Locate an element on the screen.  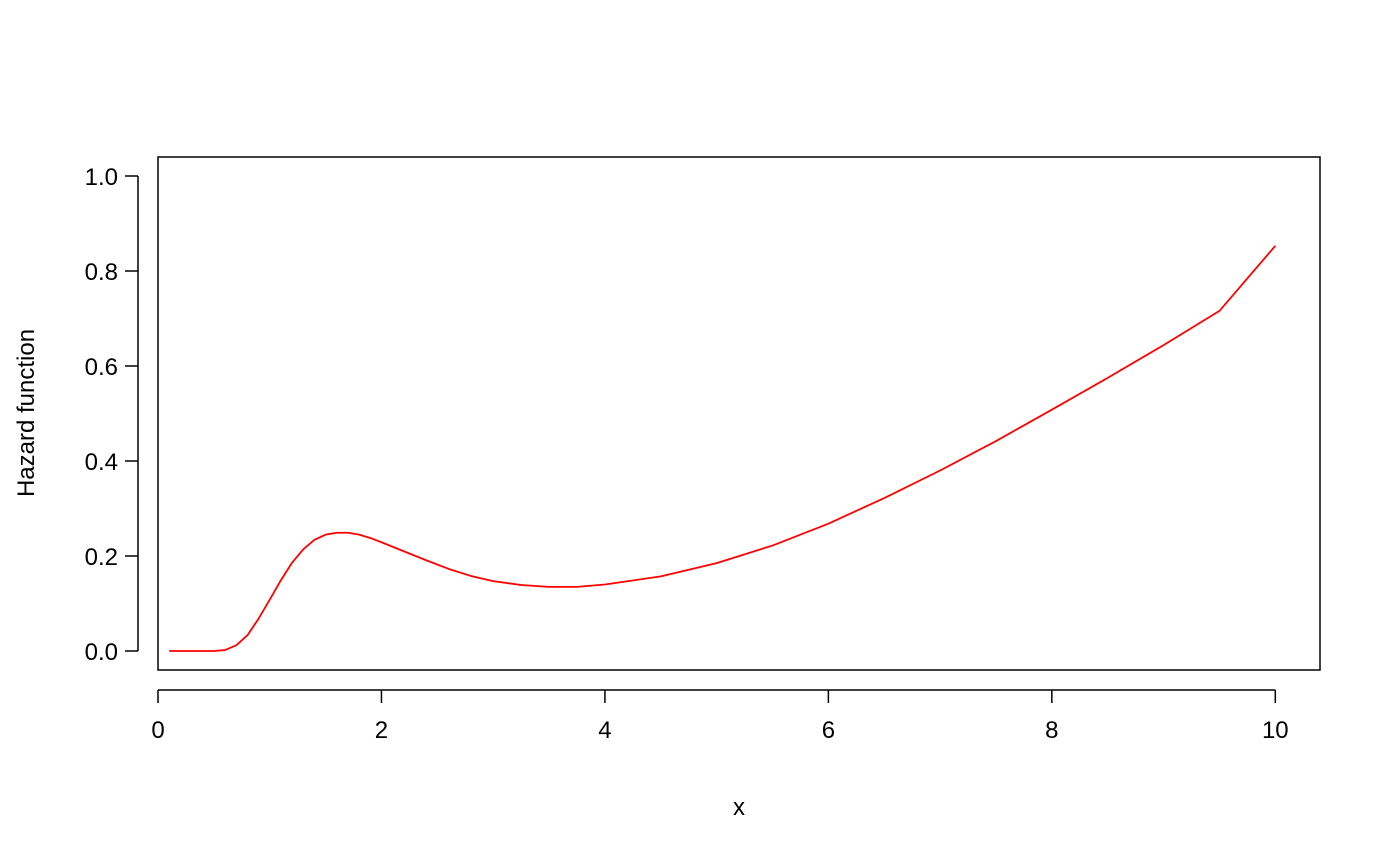
y-axis: 0.0 0.2 0.4 0.6 0.8 1.0 is located at coordinates (112, 415).